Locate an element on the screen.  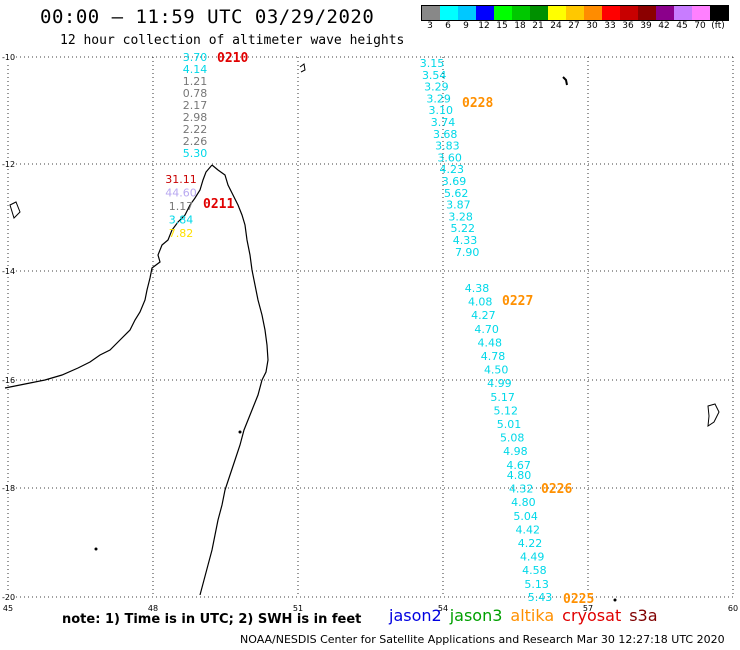
wave-height-value: 4.42 is located at coordinates (528, 529).